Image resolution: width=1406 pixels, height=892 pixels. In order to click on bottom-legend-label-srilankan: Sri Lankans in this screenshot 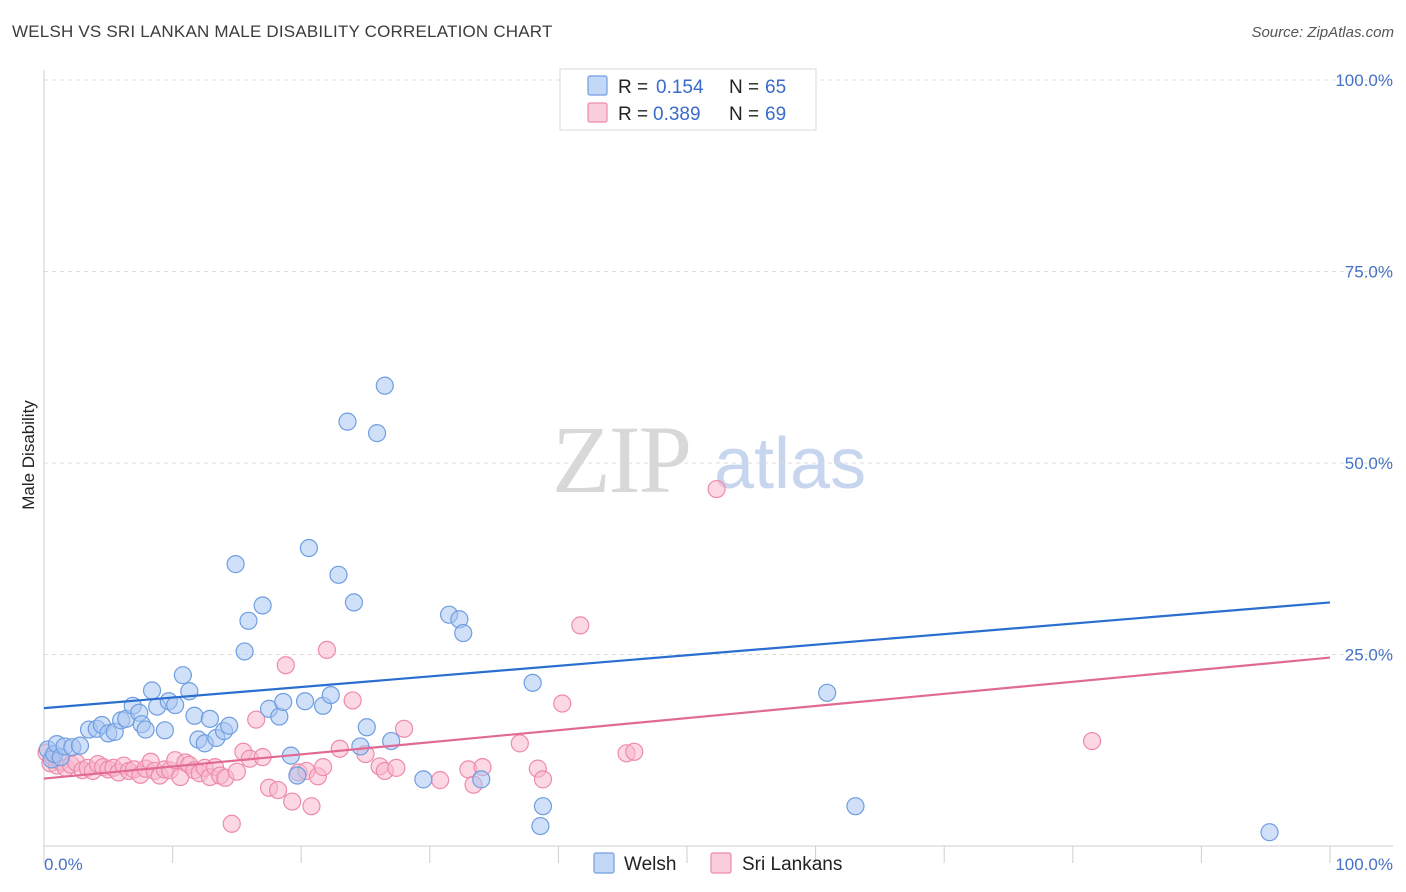, I will do `click(792, 864)`.